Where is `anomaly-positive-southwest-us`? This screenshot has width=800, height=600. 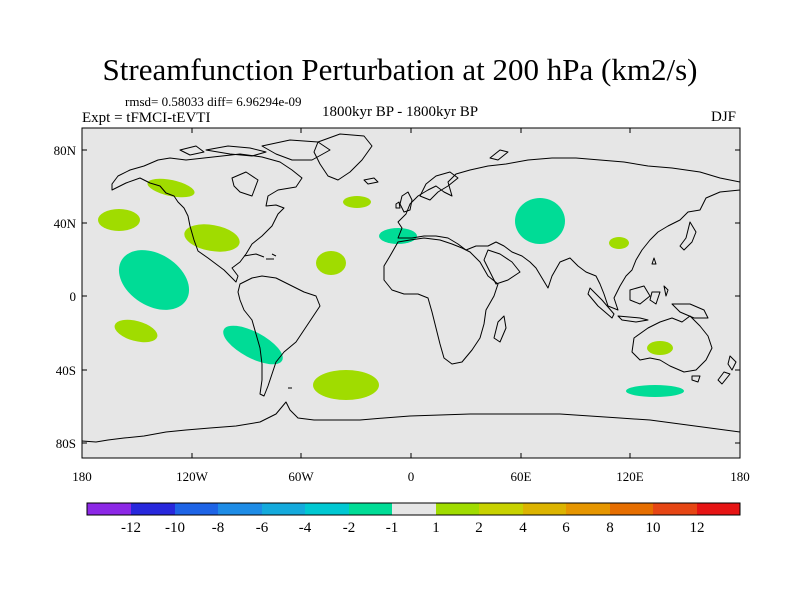 anomaly-positive-southwest-us is located at coordinates (212, 238).